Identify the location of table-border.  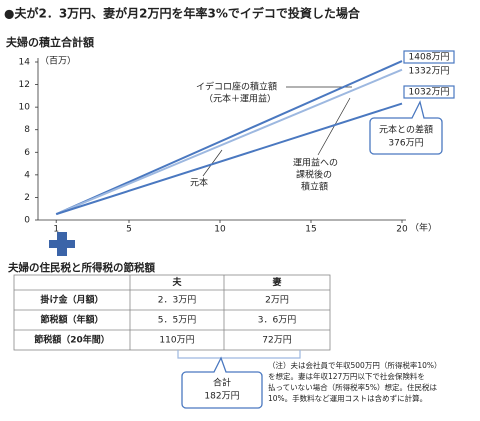
(172, 312).